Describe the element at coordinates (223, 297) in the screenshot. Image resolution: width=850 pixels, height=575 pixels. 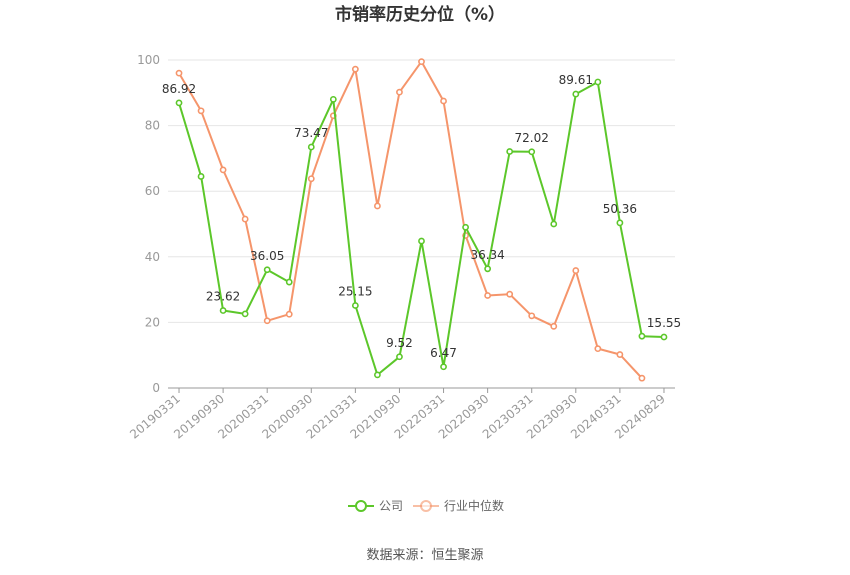
I see `data-label: 23.62` at that location.